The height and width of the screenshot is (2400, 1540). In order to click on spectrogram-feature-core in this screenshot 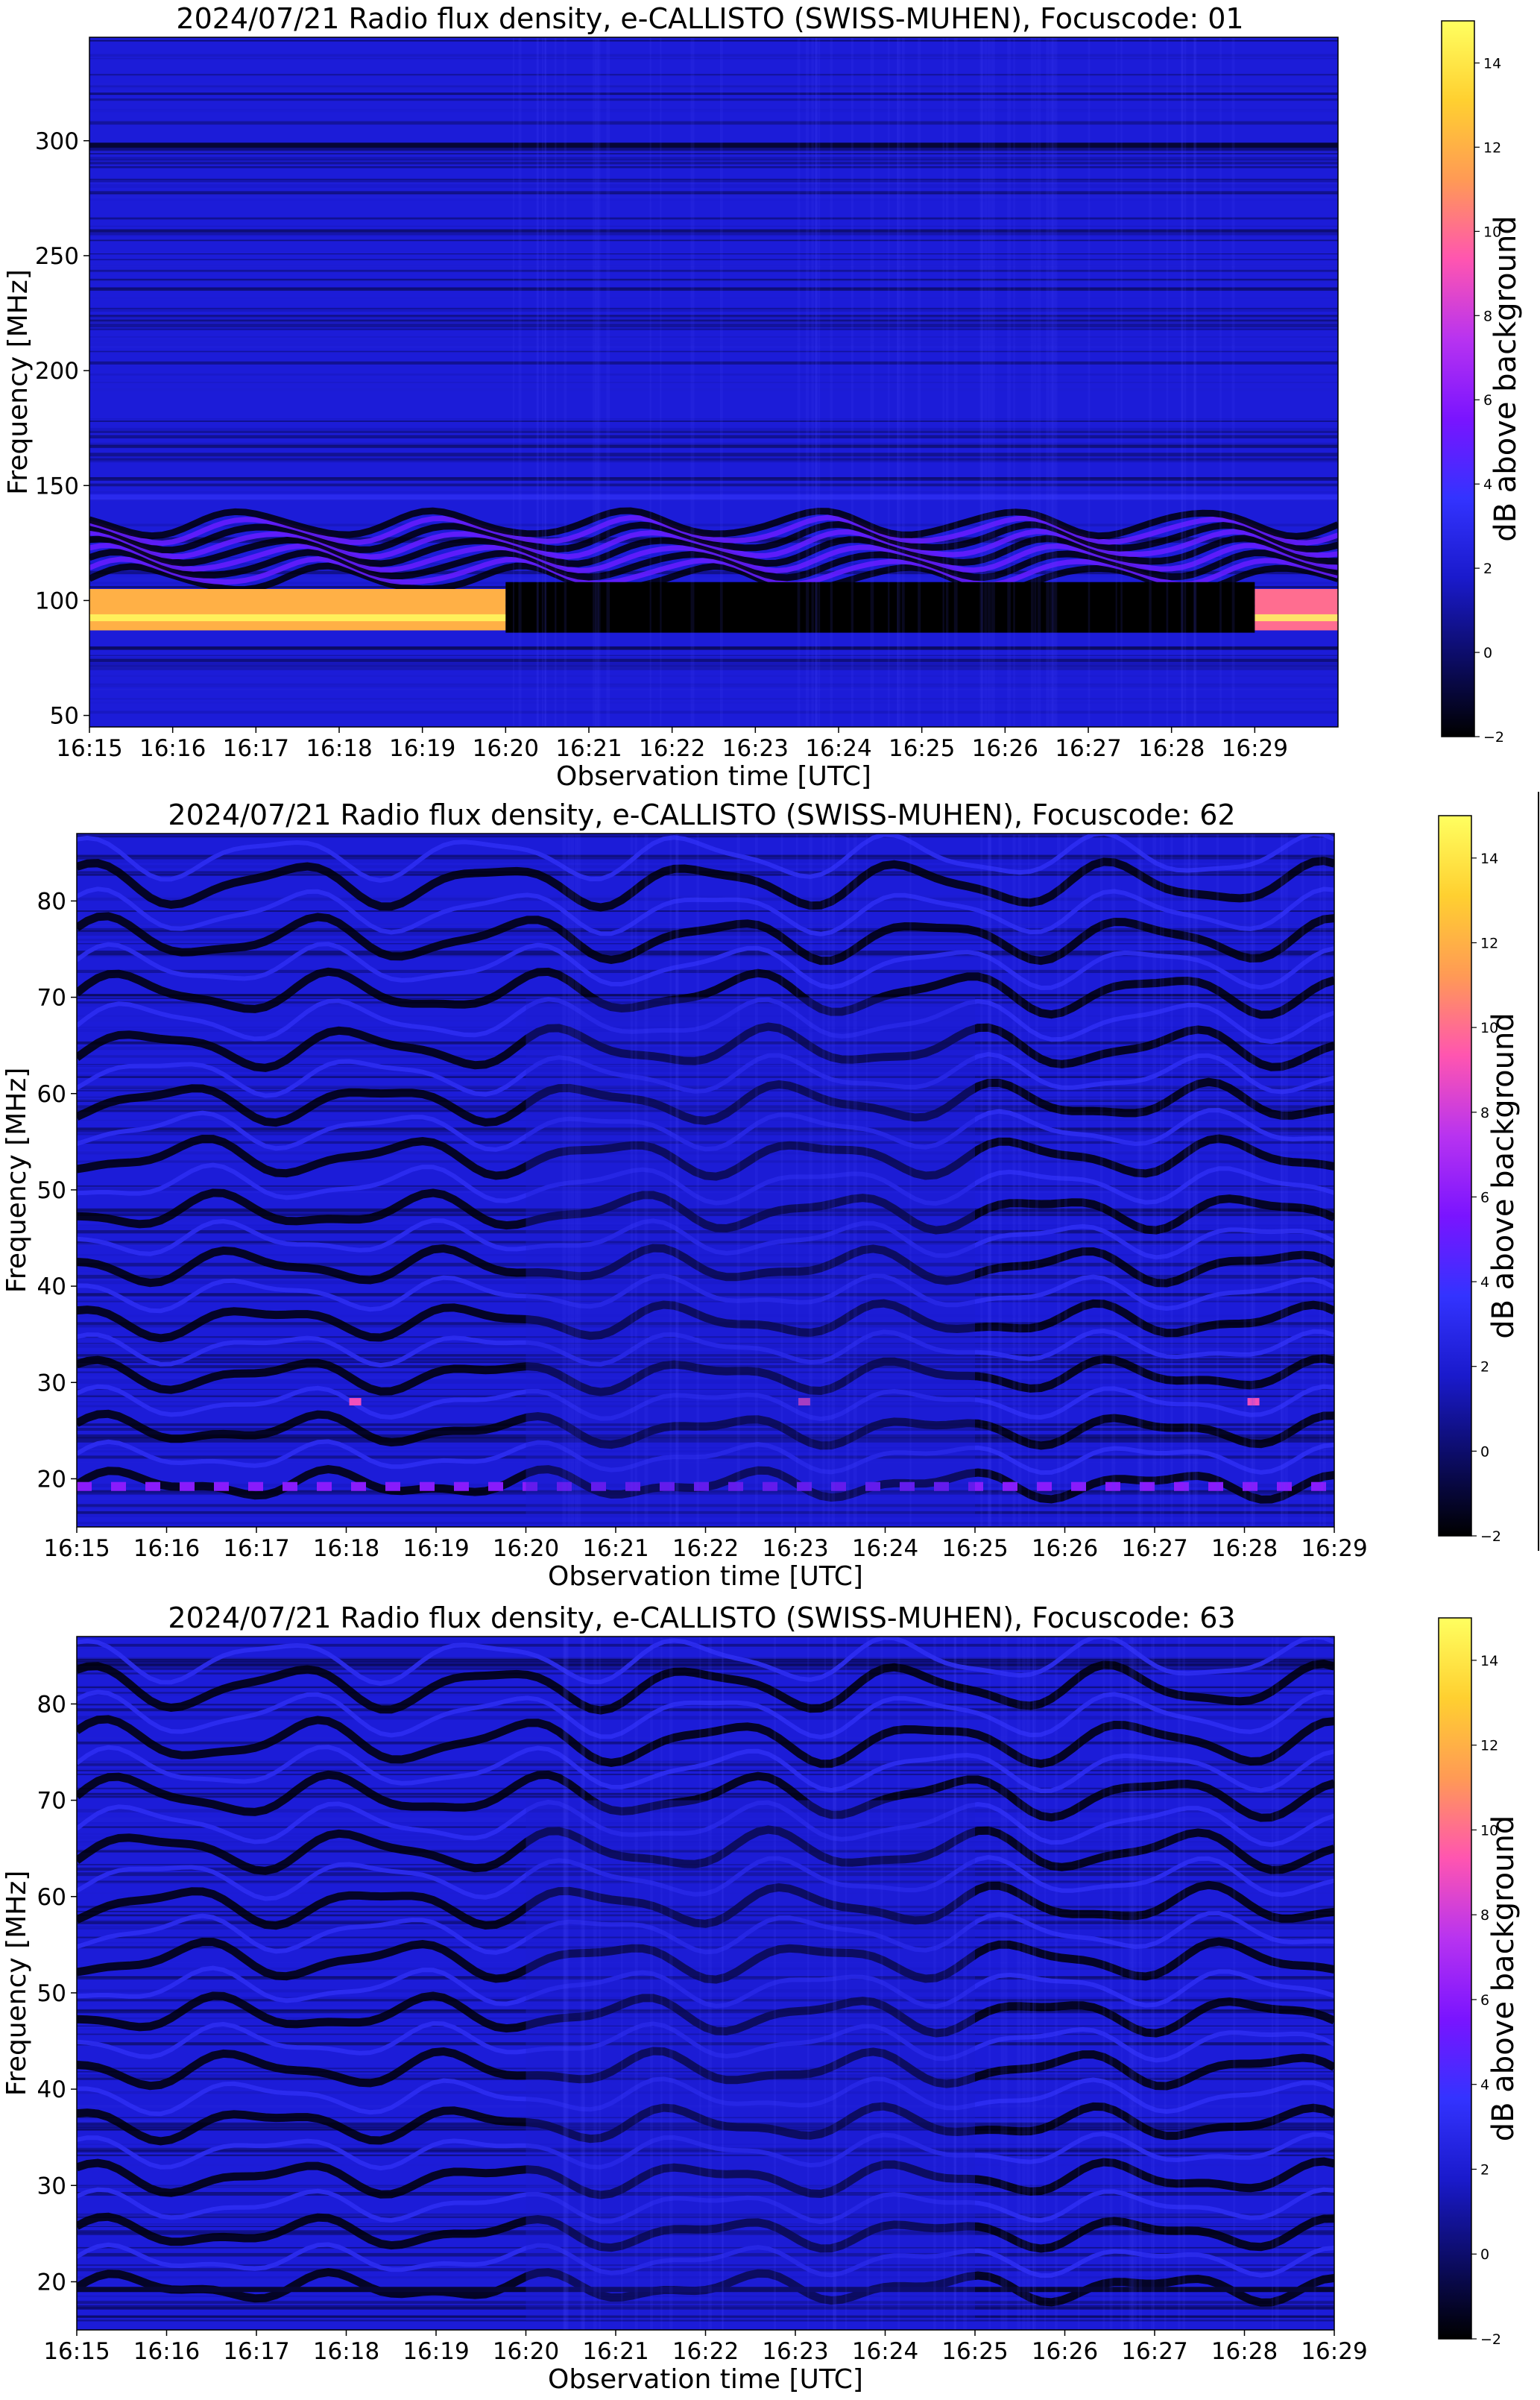, I will do `click(1296, 618)`.